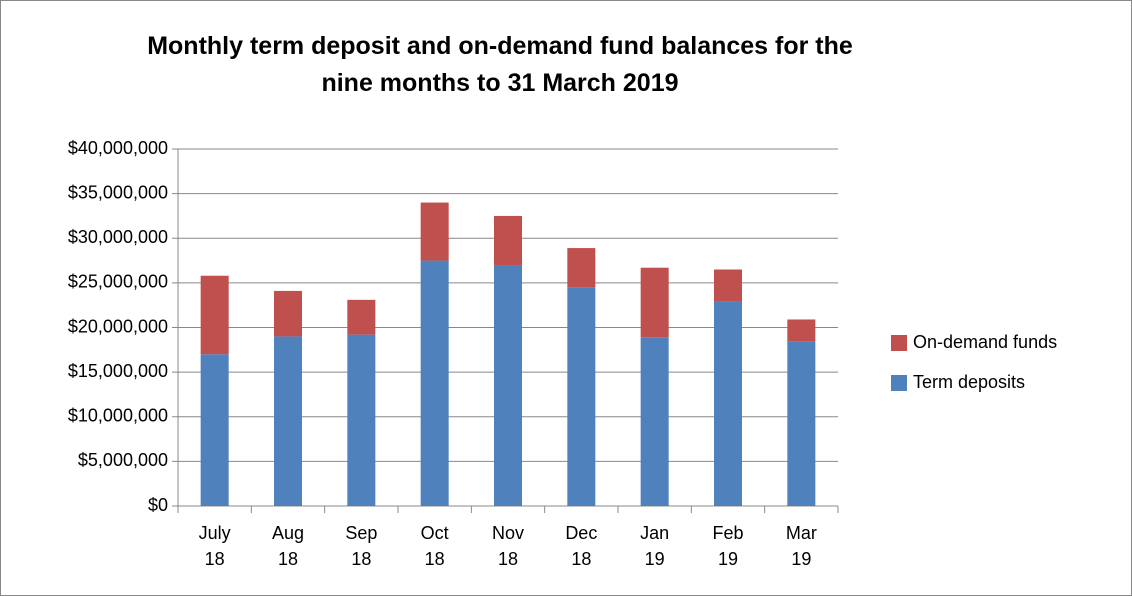 The height and width of the screenshot is (596, 1132). I want to click on y-tick-label: $25,000,000, so click(118, 282).